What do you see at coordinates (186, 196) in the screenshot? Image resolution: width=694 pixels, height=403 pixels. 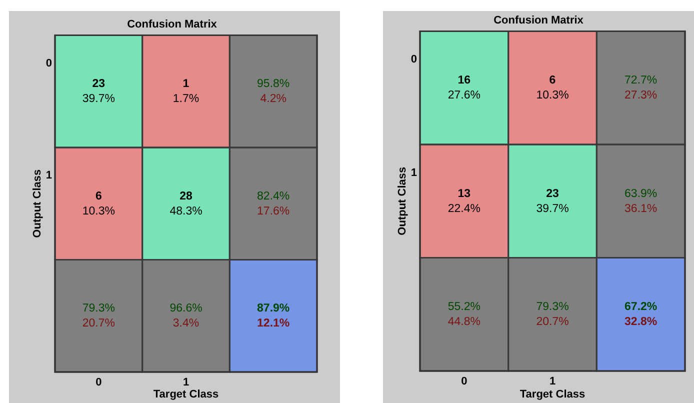 I see `data-label: 28` at bounding box center [186, 196].